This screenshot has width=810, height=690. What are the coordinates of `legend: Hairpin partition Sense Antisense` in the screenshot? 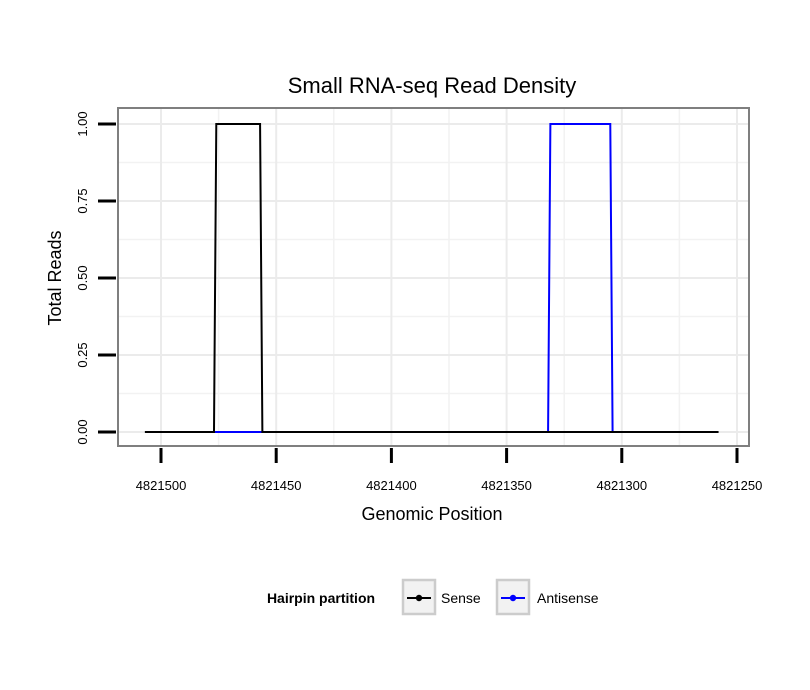 It's located at (433, 597).